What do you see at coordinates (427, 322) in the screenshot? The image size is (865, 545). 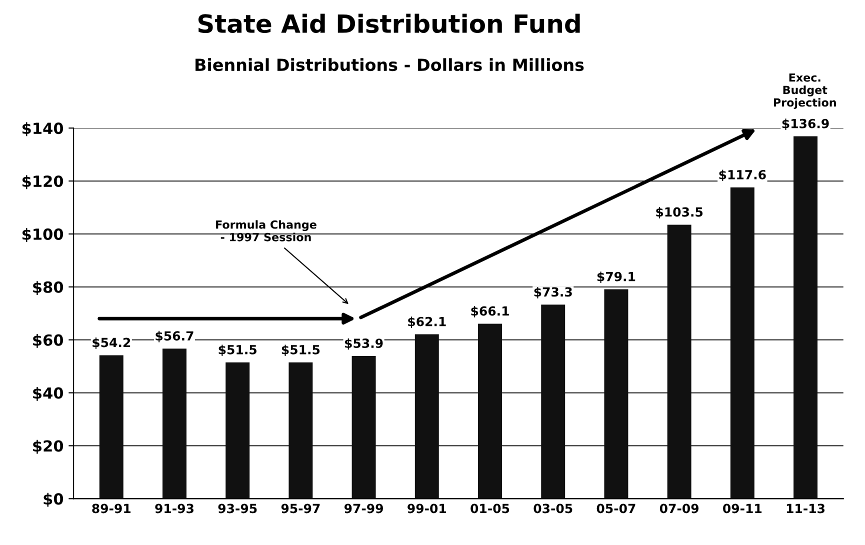 I see `data-label: $62.1` at bounding box center [427, 322].